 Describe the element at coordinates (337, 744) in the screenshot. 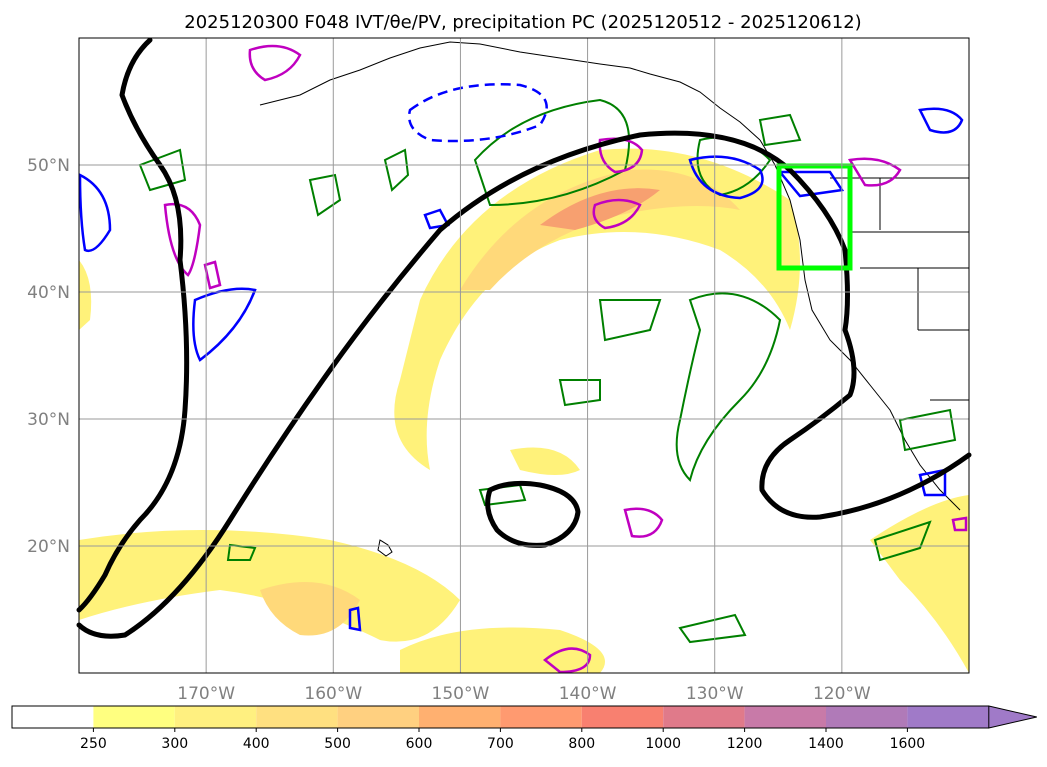

I see `colorbar-tick-label: 500` at that location.